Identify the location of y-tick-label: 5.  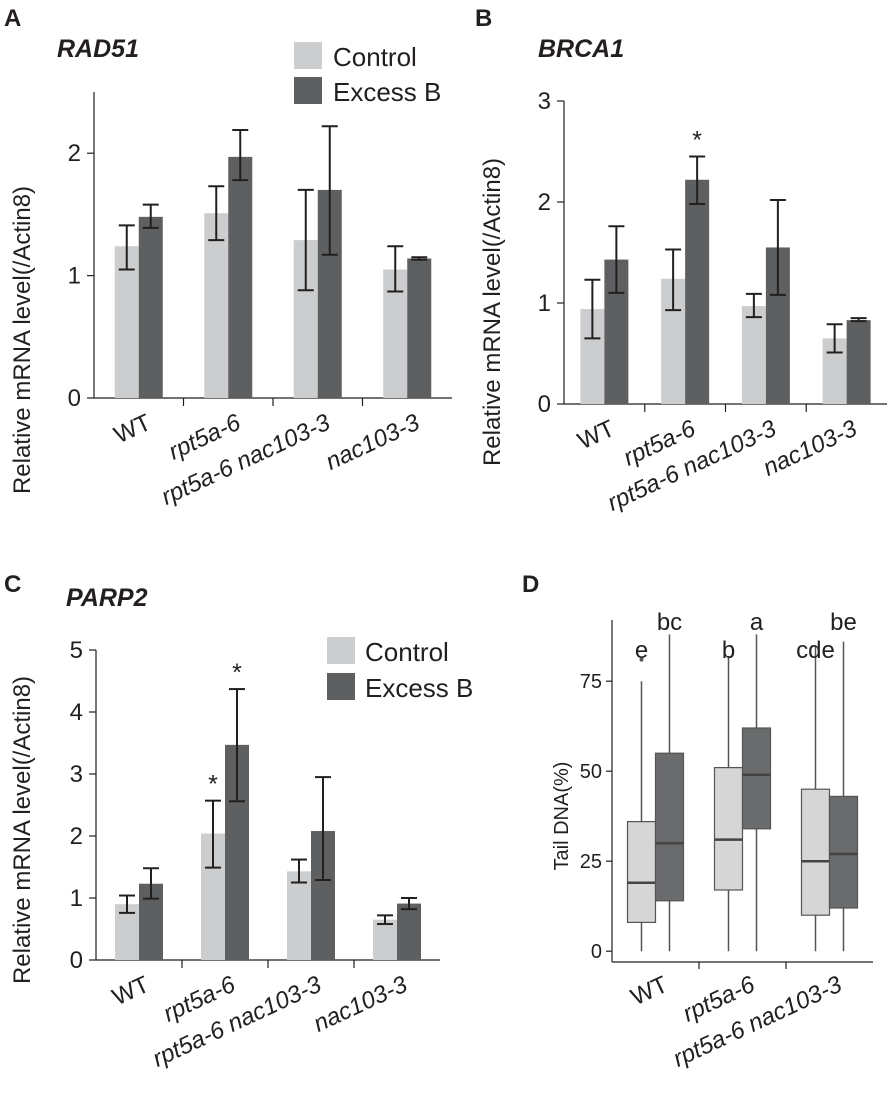
(76, 650).